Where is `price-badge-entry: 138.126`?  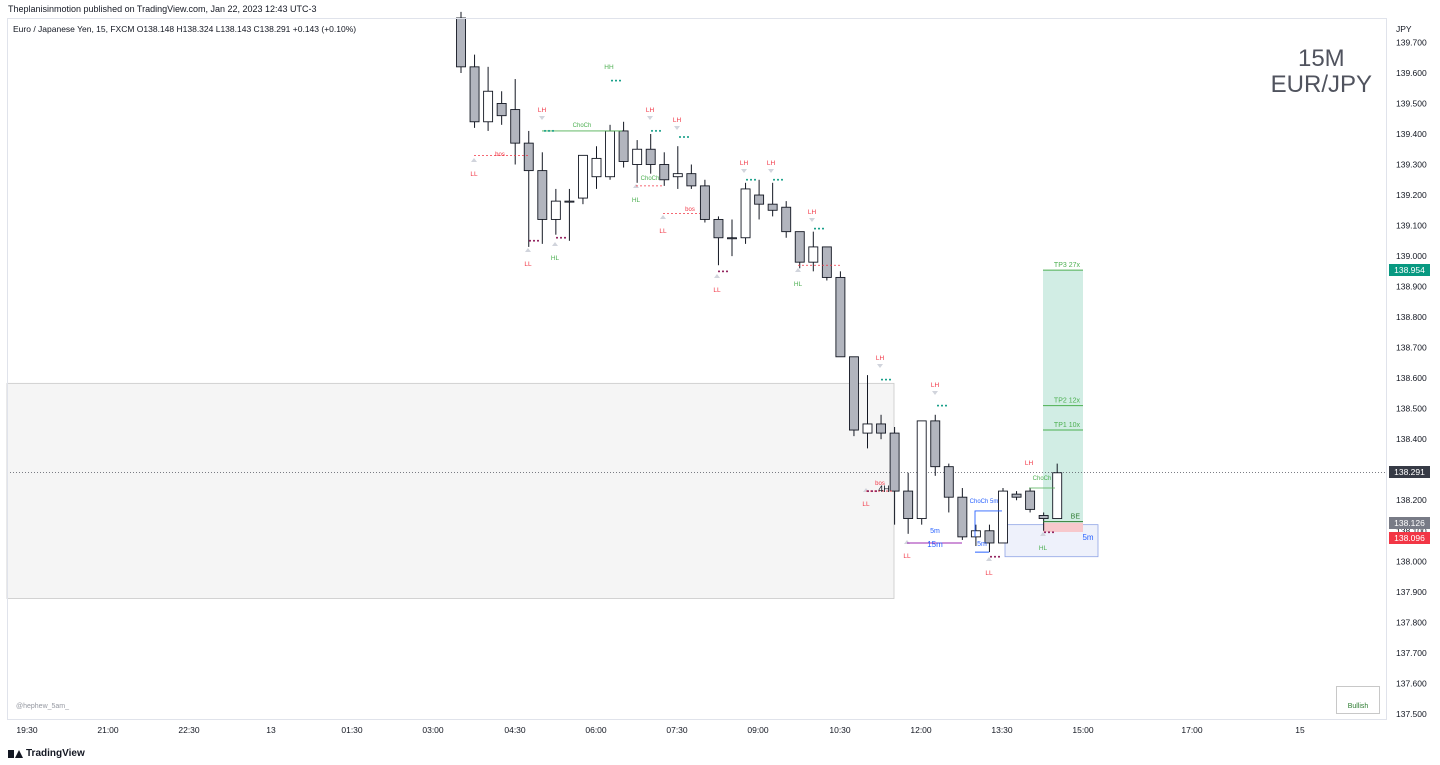 price-badge-entry: 138.126 is located at coordinates (1409, 522).